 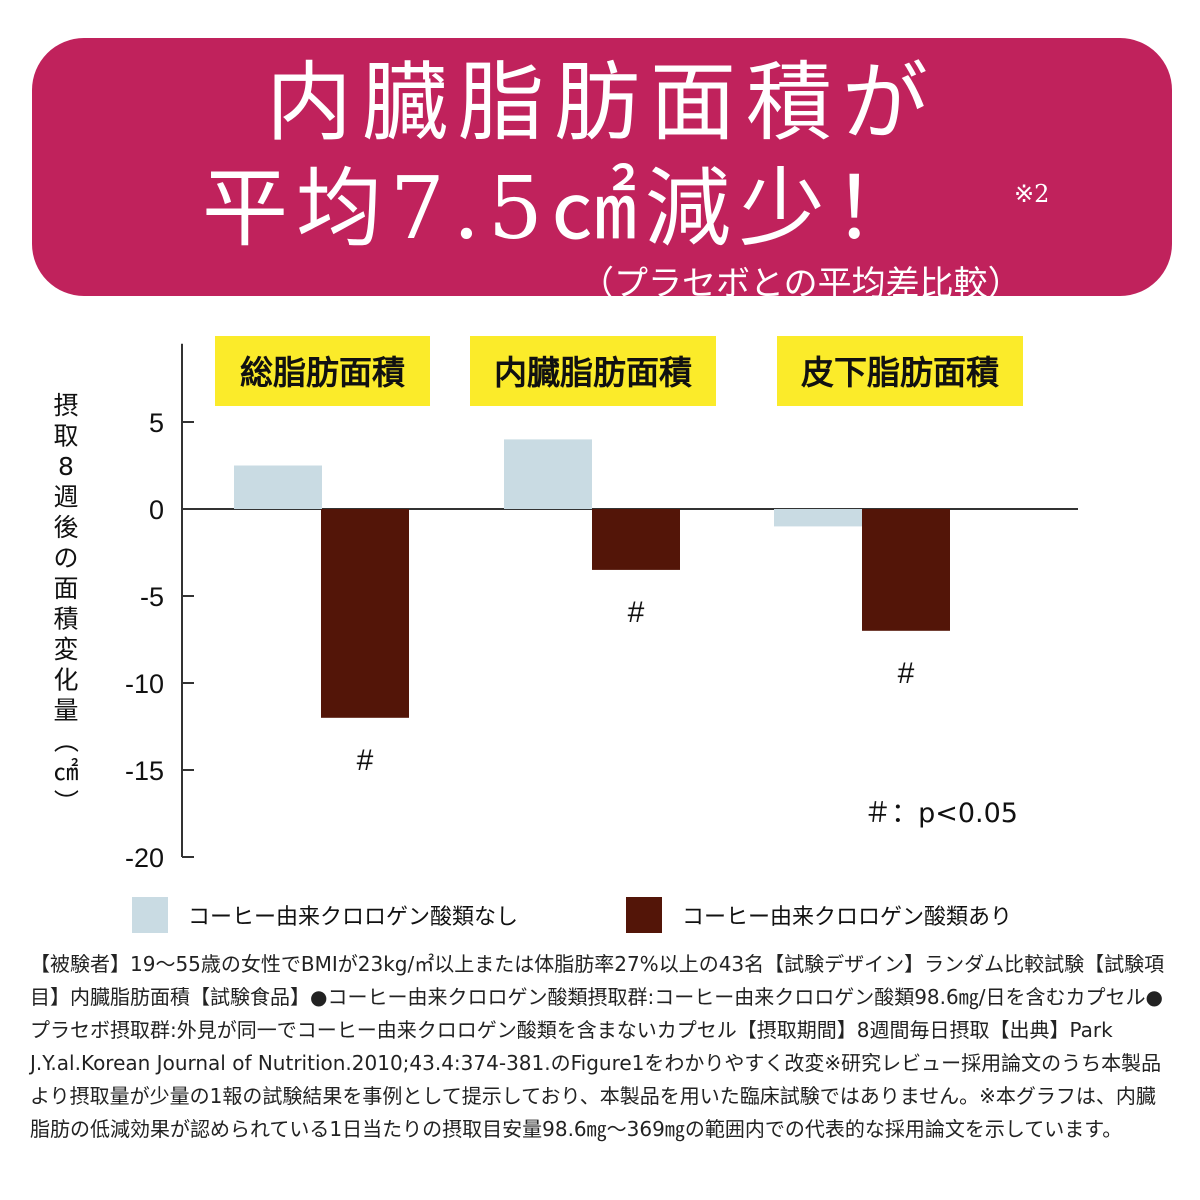 I want to click on footnote-mark: ※2, so click(x=1032, y=194).